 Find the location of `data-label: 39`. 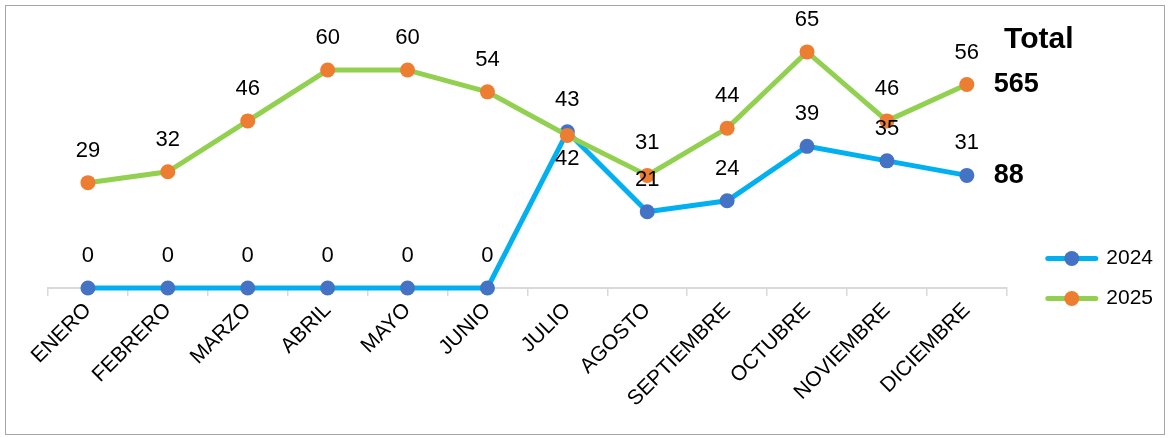

data-label: 39 is located at coordinates (807, 113).